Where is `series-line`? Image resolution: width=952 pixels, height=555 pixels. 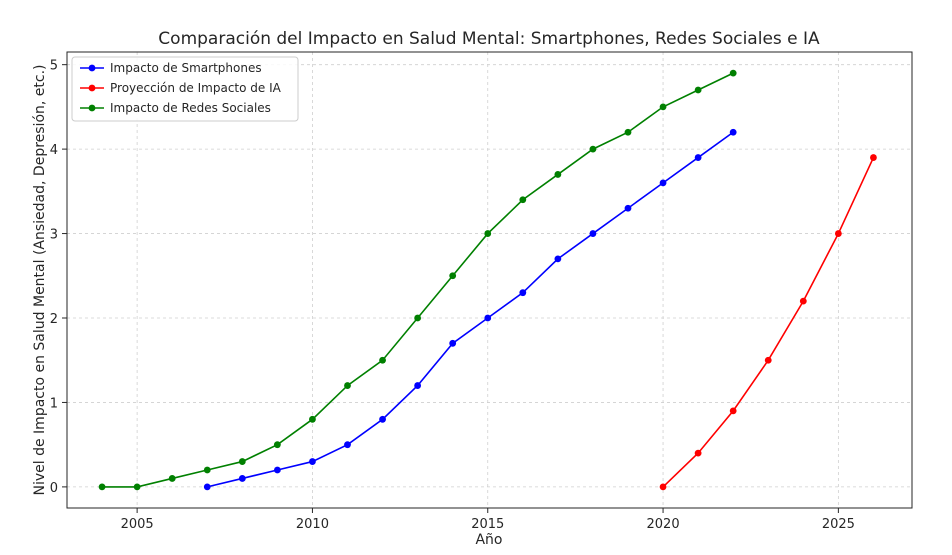 series-line is located at coordinates (768, 322).